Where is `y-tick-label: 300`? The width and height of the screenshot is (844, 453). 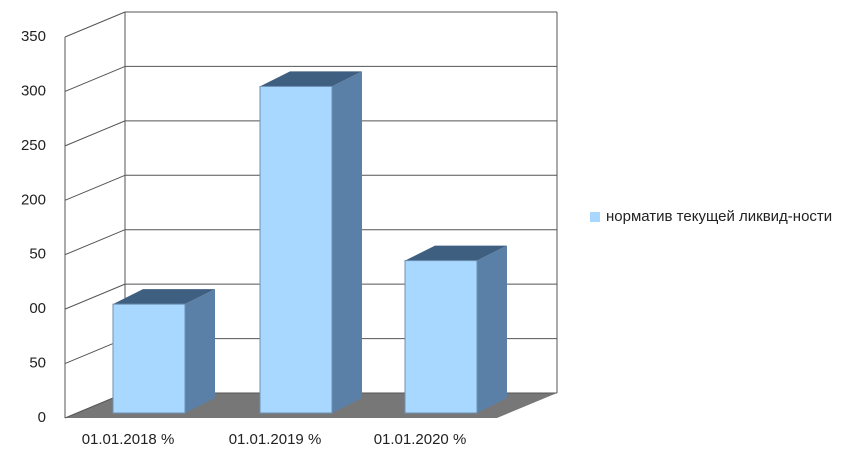
y-tick-label: 300 is located at coordinates (33, 90).